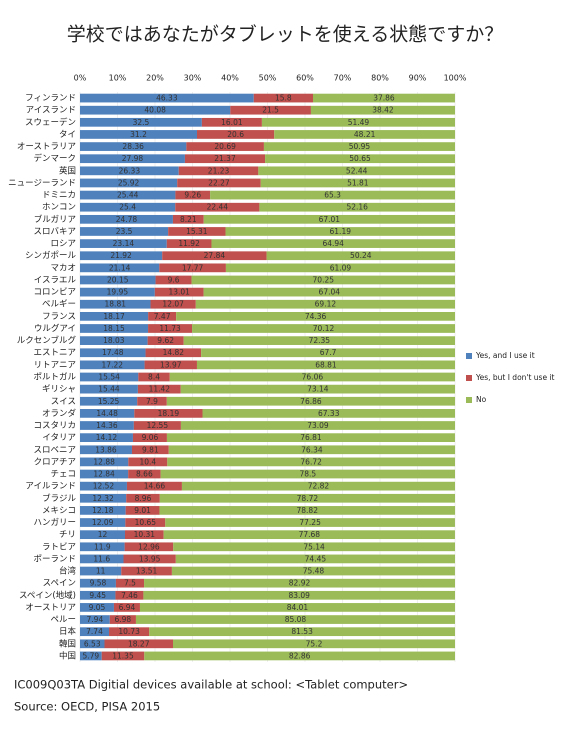  What do you see at coordinates (155, 78) in the screenshot?
I see `x-tick-label: 20%` at bounding box center [155, 78].